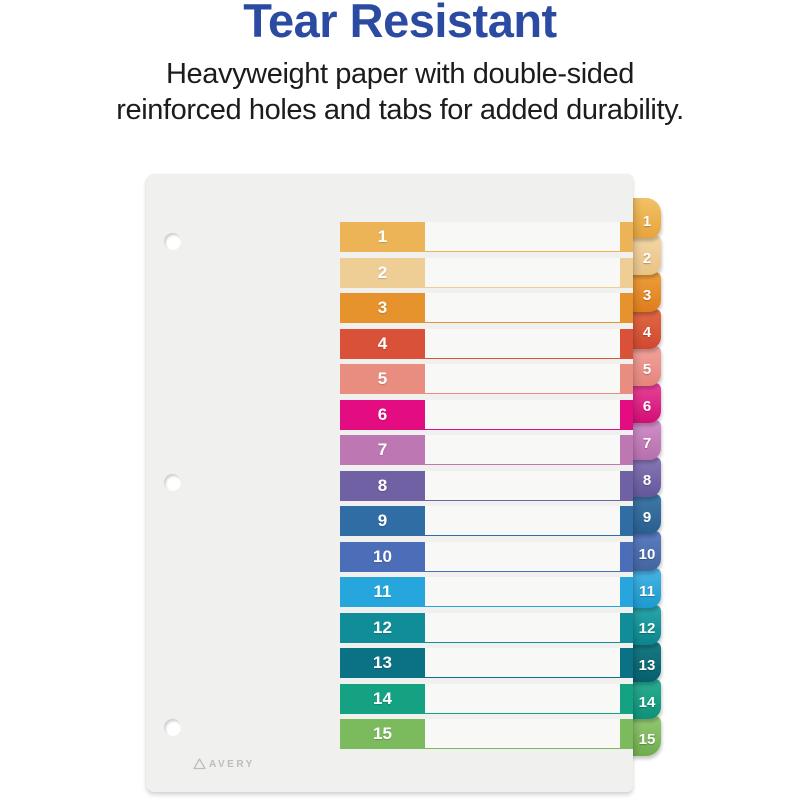 This screenshot has height=800, width=800. Describe the element at coordinates (647, 665) in the screenshot. I see `tab-number: 13` at that location.